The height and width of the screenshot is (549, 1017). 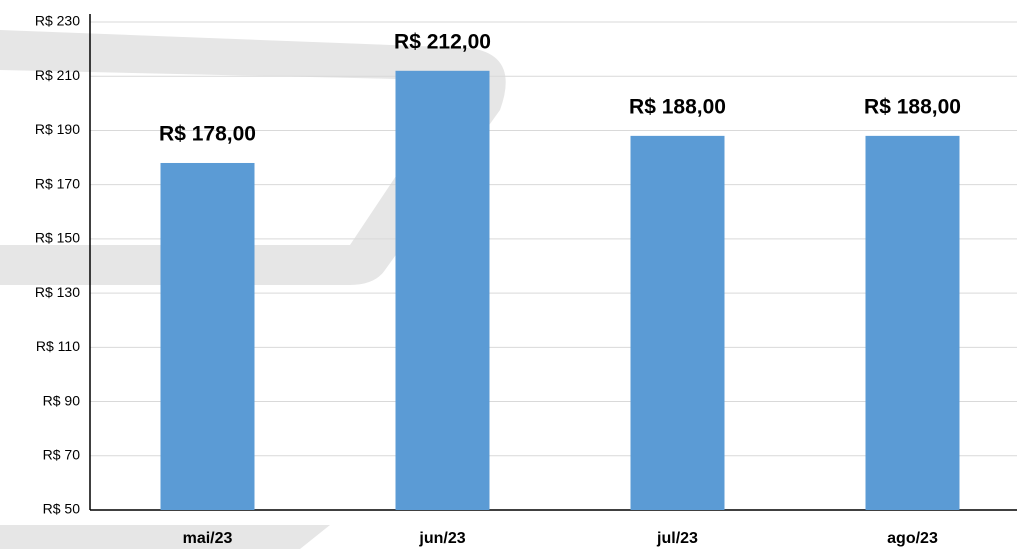 What do you see at coordinates (441, 538) in the screenshot?
I see `x-tick-label: jun/23` at bounding box center [441, 538].